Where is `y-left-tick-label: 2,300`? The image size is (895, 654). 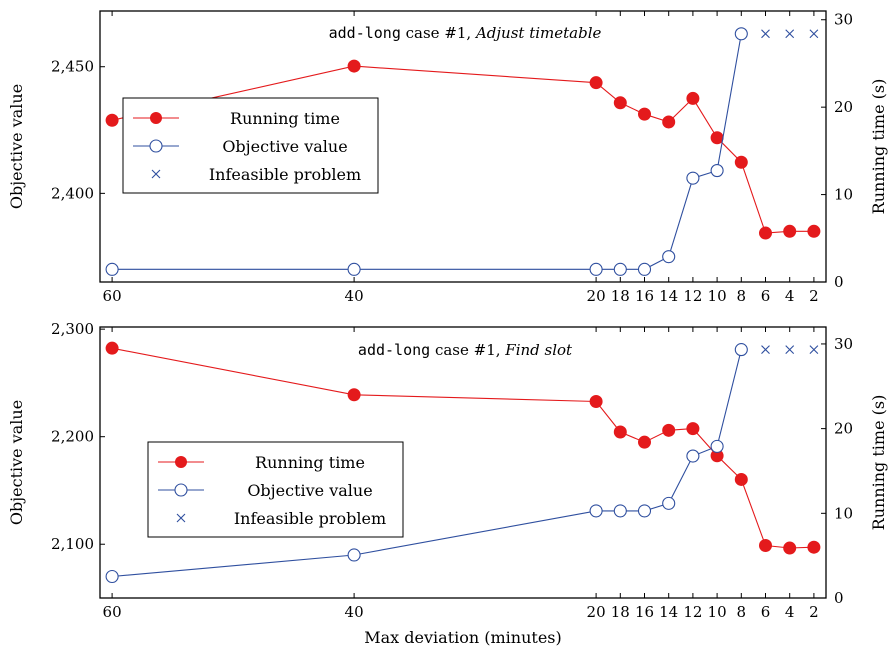
y-left-tick-label: 2,300 is located at coordinates (72, 329).